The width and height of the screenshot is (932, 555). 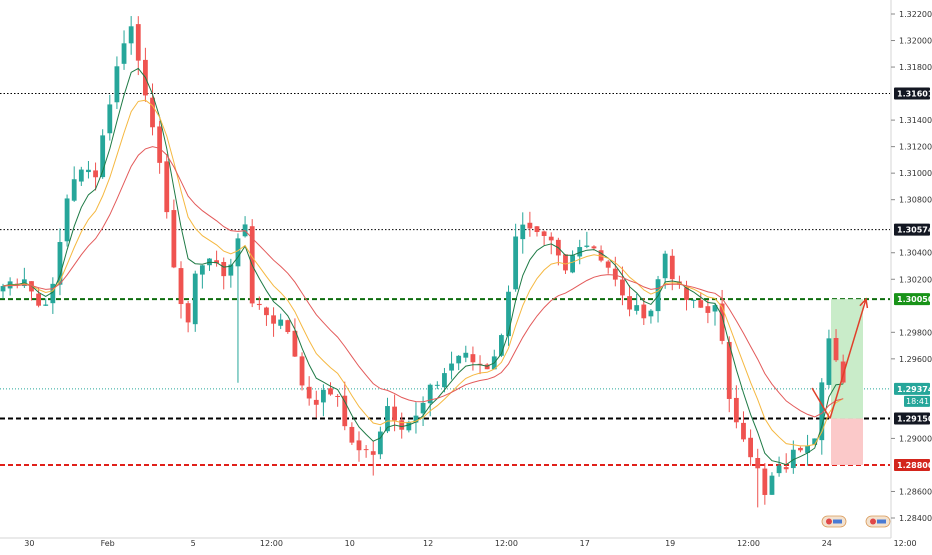 What do you see at coordinates (914, 419) in the screenshot?
I see `level-badge: 1.29150` at bounding box center [914, 419].